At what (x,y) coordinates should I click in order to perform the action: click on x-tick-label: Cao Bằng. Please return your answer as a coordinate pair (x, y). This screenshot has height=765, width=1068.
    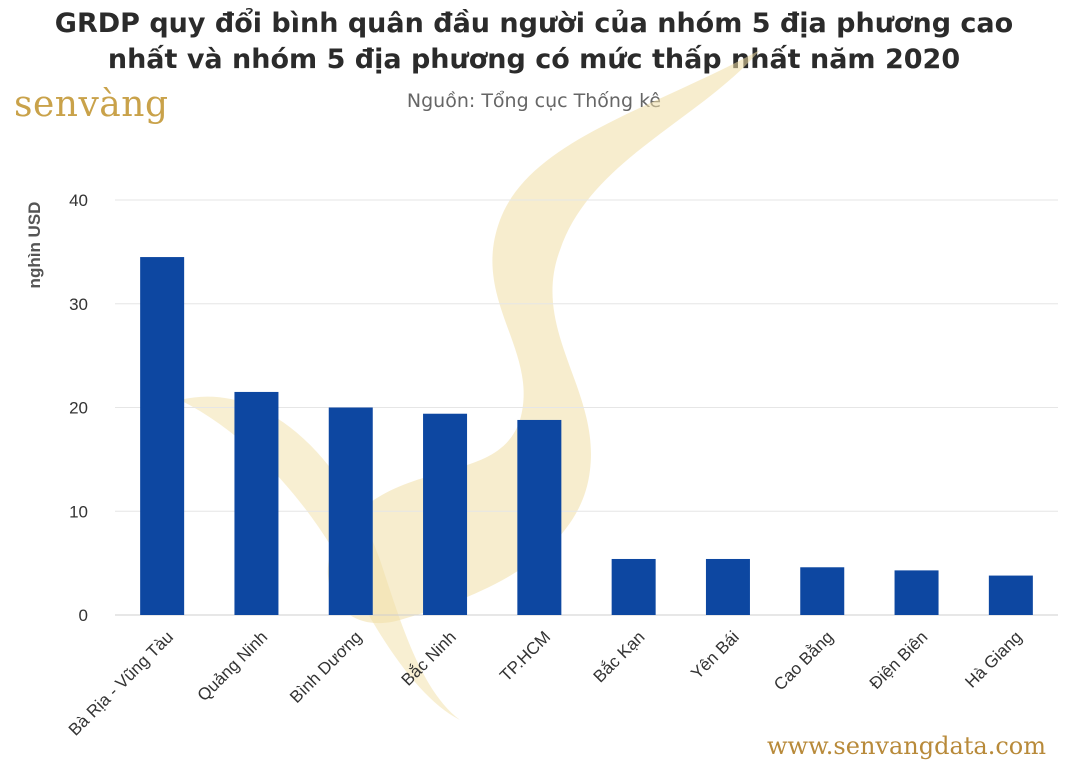
    Looking at the image, I should click on (803, 660).